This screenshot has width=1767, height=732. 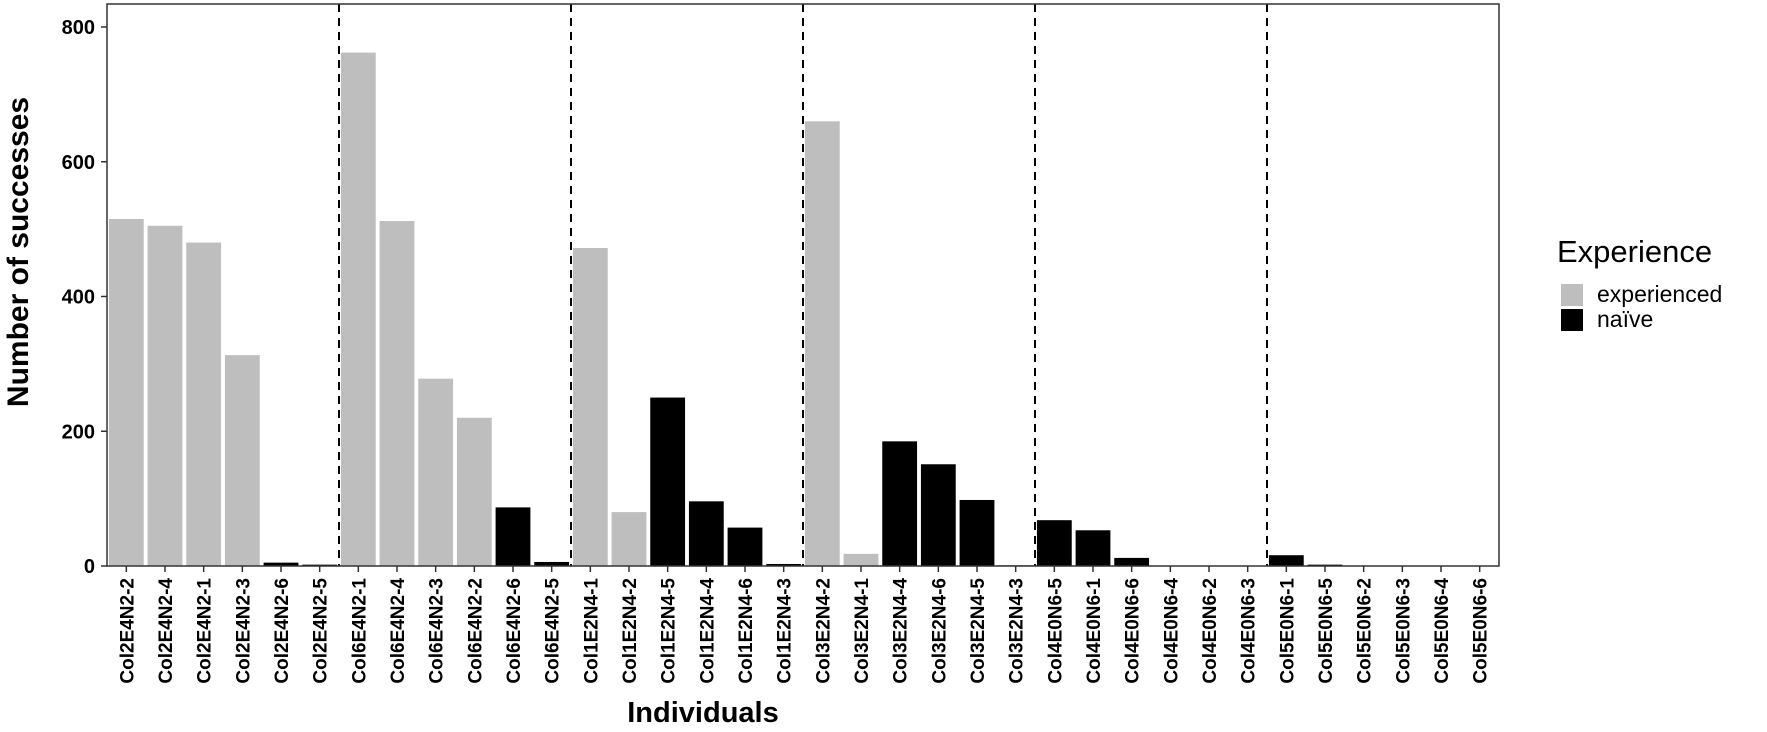 I want to click on x-tick-label-Col5E0N6-3: Col5E0N6-3, so click(x=1403, y=631).